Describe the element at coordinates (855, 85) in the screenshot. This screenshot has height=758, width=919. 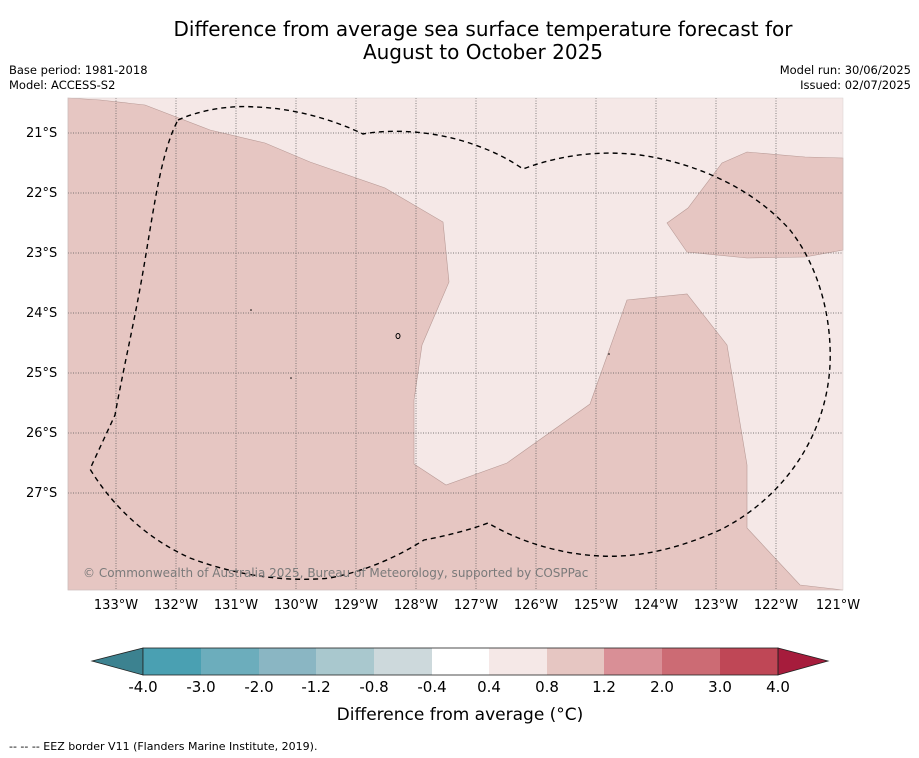
I see `issued-date: Issued: 02/07/2025` at that location.